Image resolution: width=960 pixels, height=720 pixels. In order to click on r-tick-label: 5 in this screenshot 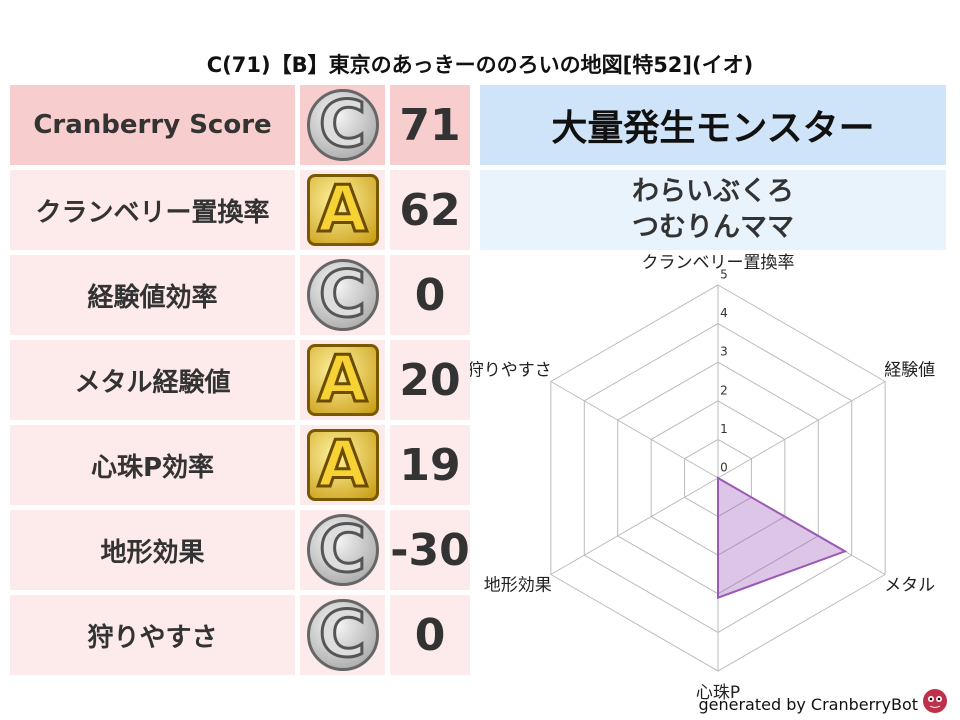, I will do `click(724, 275)`.